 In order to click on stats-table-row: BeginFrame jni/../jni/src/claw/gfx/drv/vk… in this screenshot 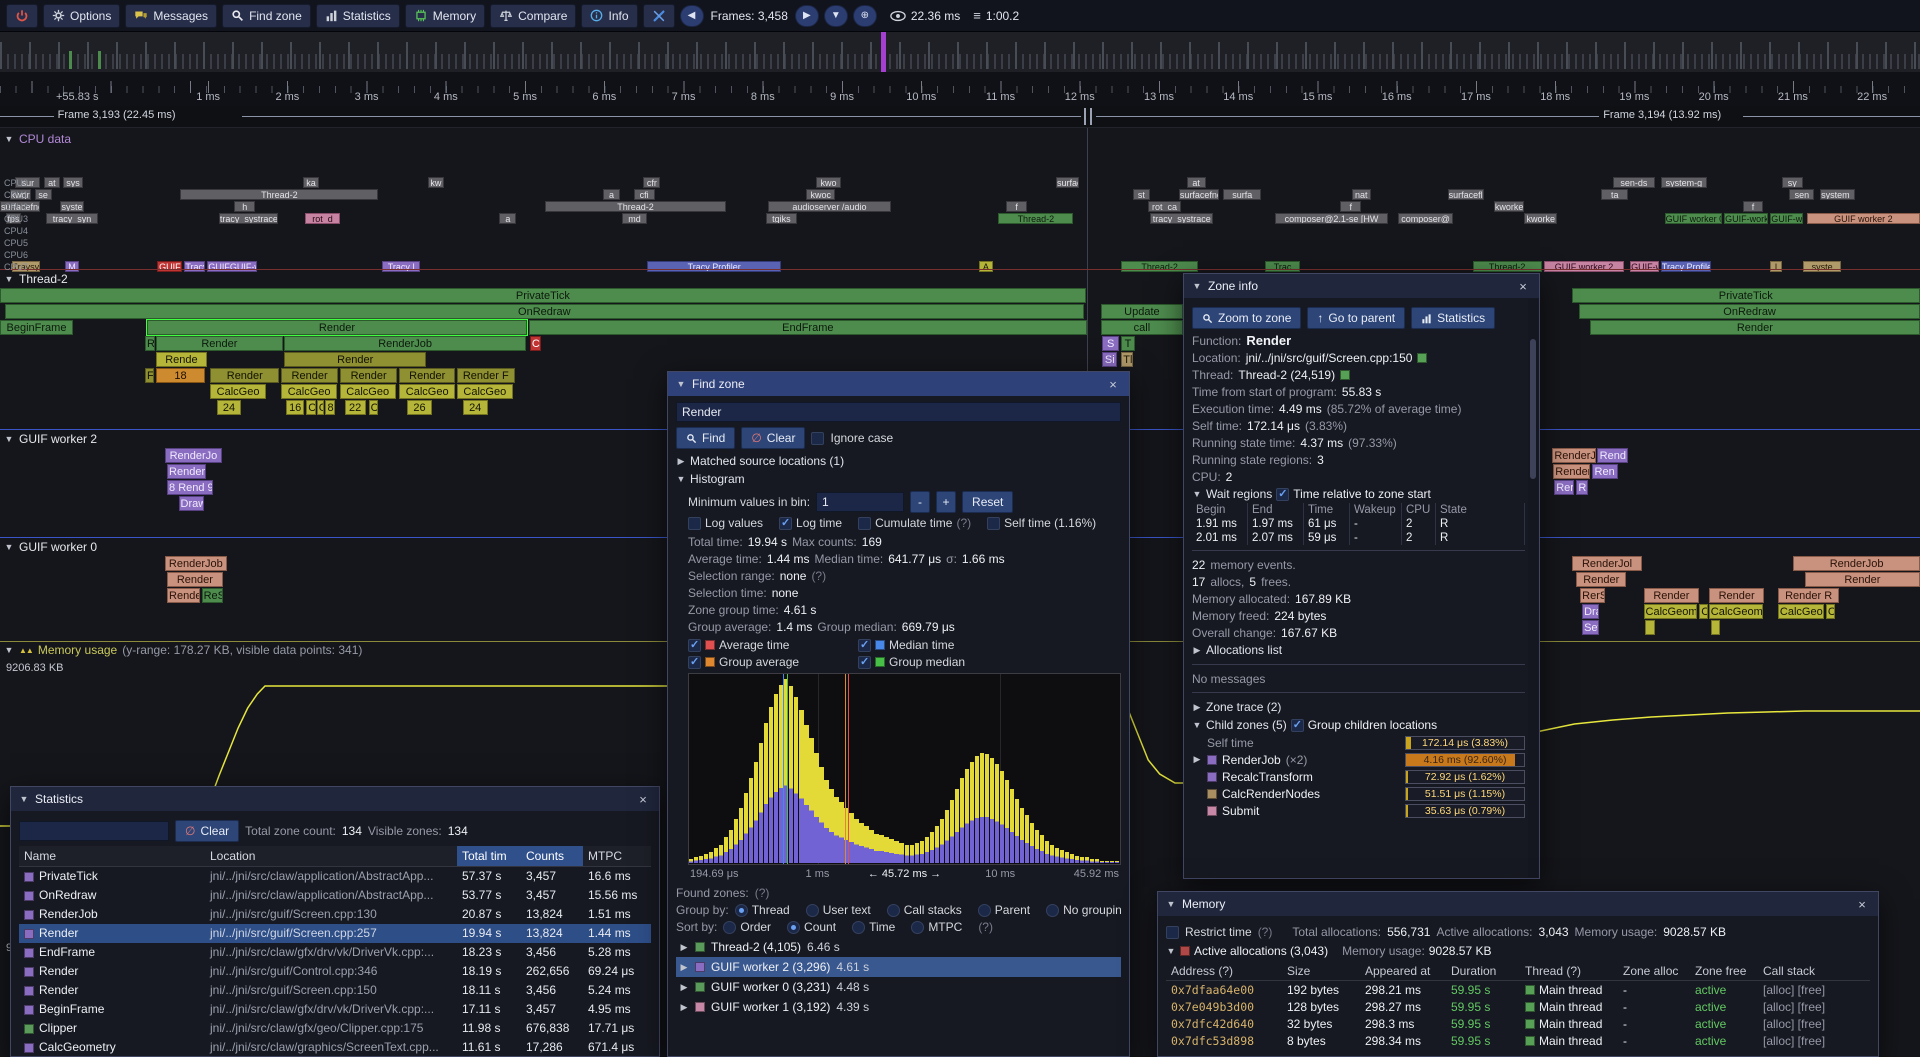, I will do `click(335, 1009)`.